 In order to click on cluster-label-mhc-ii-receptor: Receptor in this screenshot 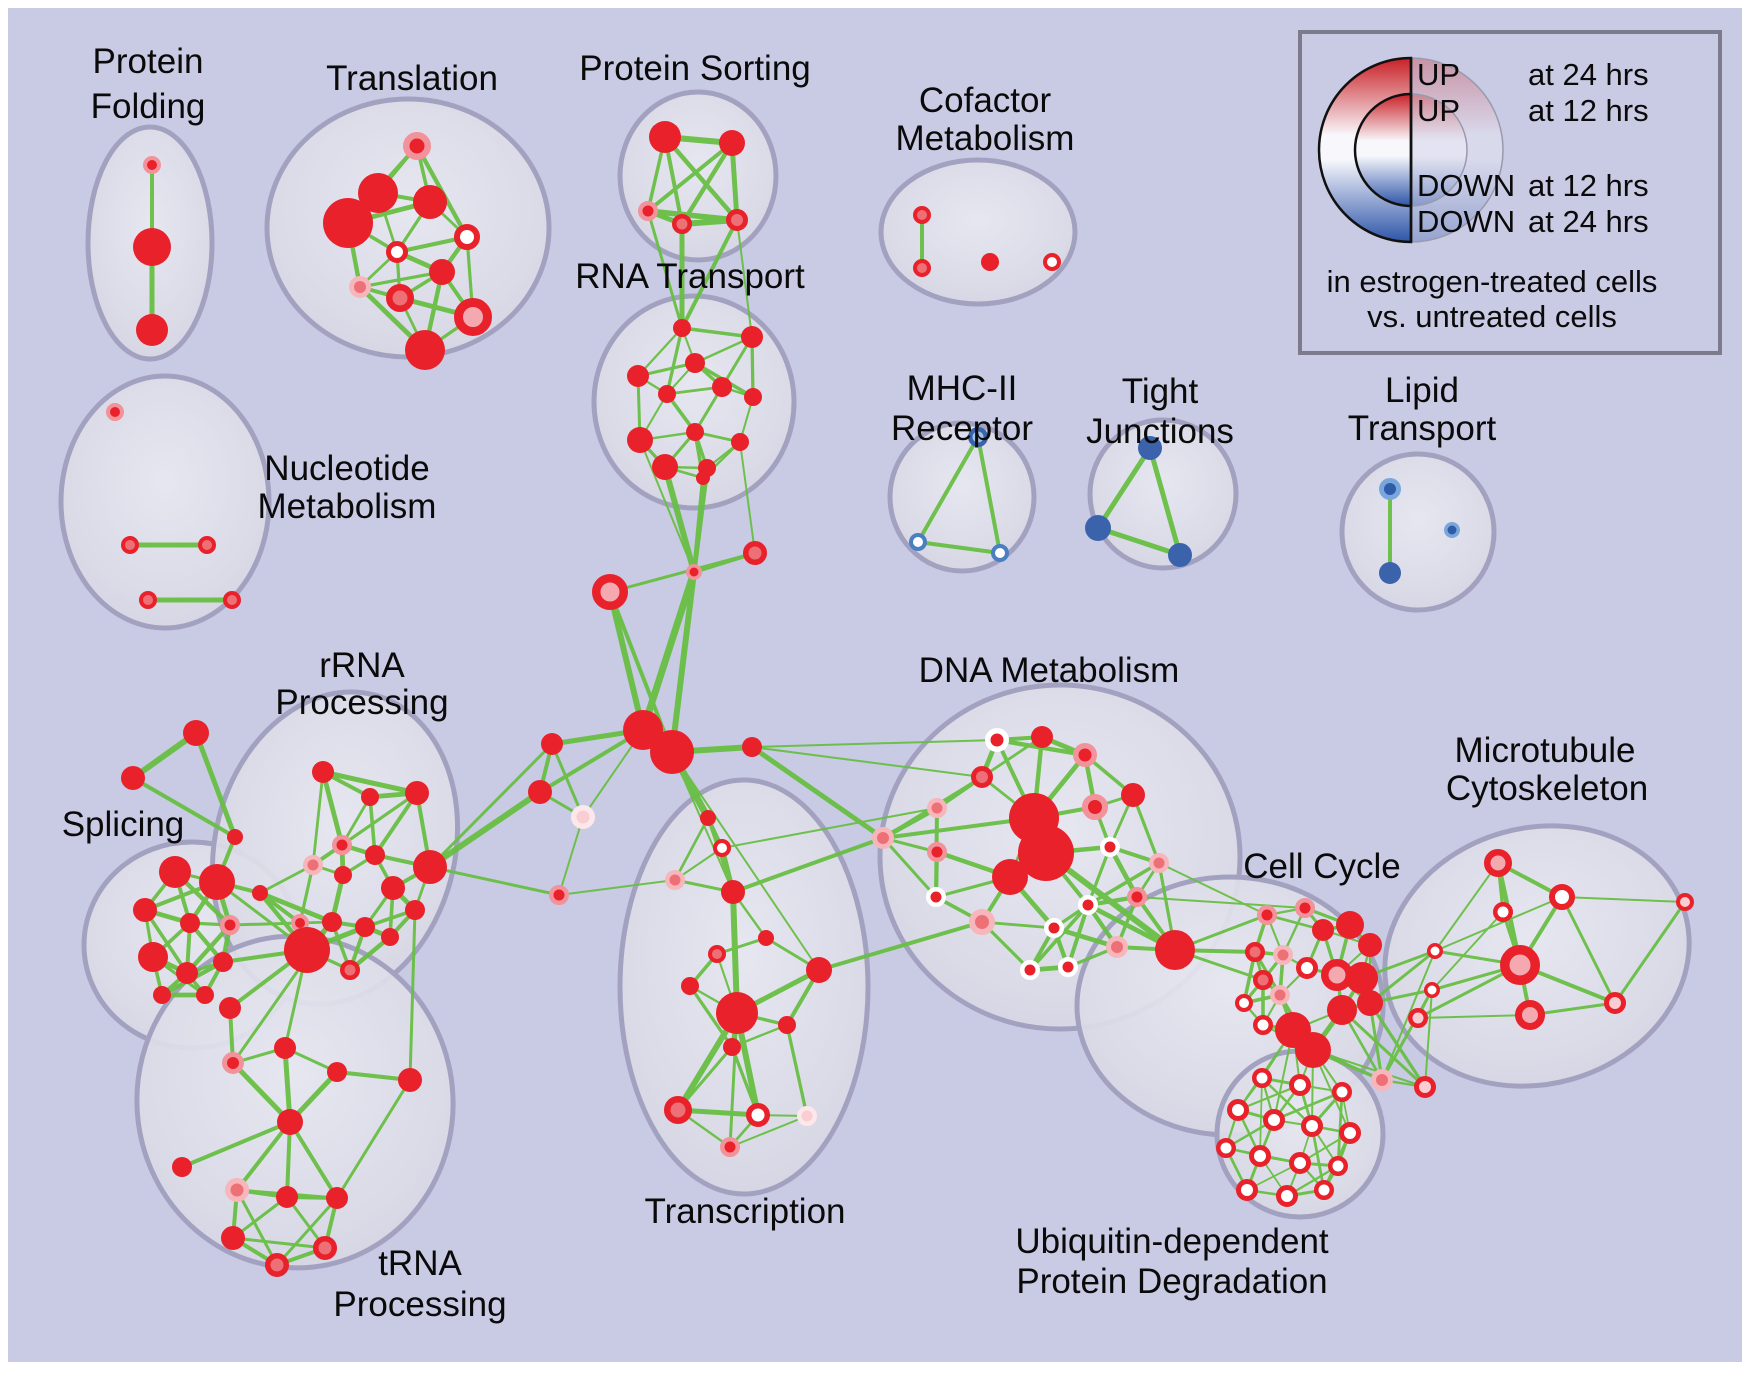, I will do `click(962, 428)`.